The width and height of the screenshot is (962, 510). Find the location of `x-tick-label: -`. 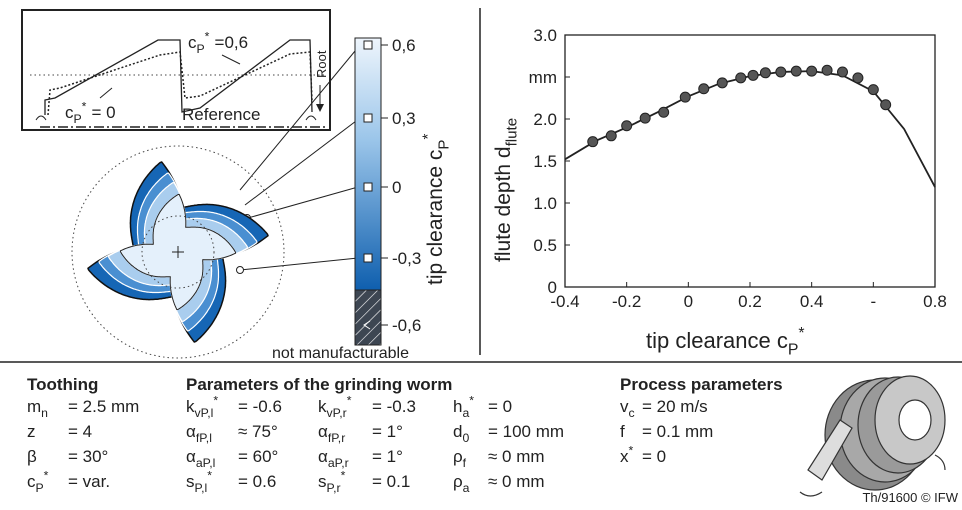

x-tick-label: - is located at coordinates (873, 301).